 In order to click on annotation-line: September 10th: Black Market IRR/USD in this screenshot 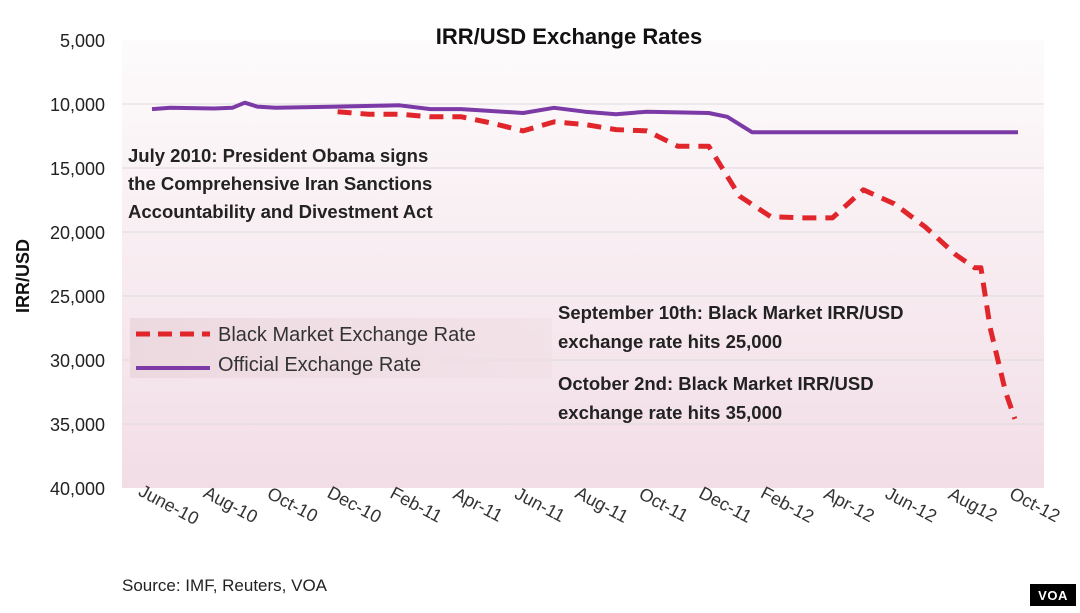, I will do `click(730, 312)`.